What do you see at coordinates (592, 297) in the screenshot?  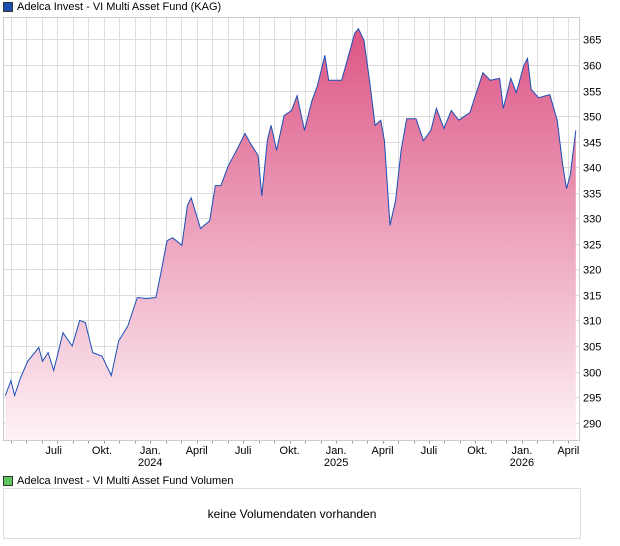 I see `y-tick-label: 315` at bounding box center [592, 297].